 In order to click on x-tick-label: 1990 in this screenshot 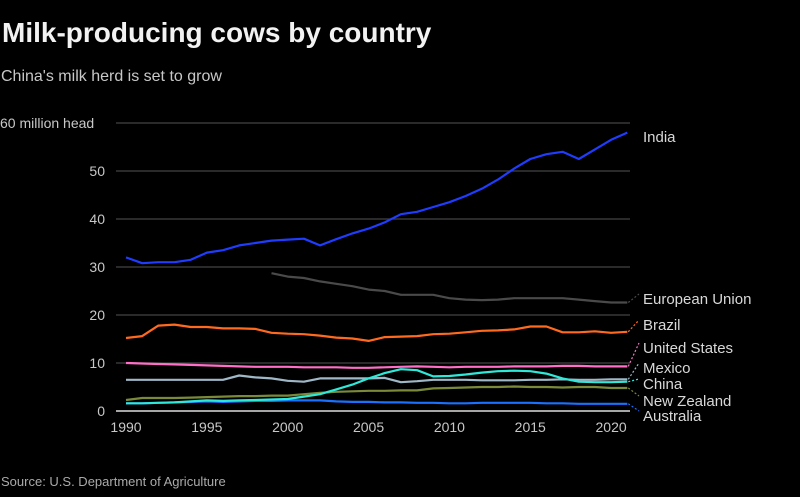, I will do `click(125, 427)`.